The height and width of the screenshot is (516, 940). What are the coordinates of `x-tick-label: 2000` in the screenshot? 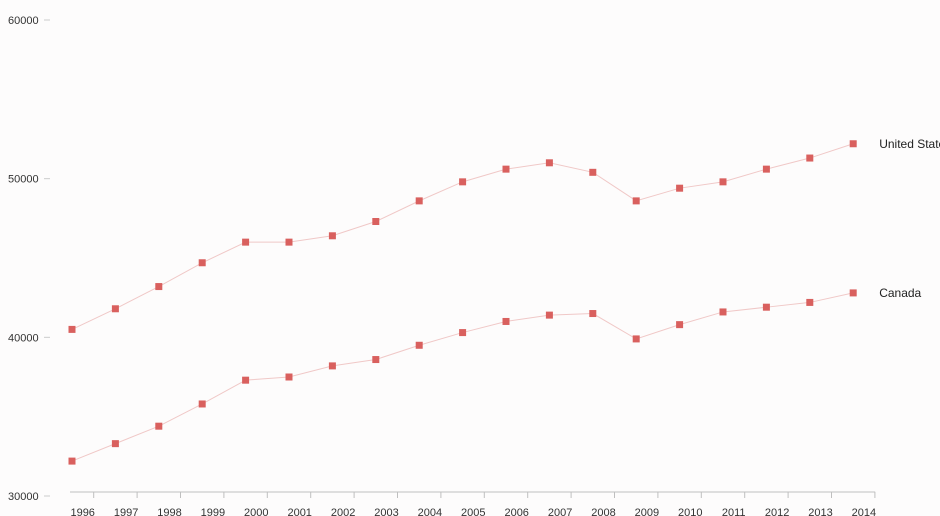 It's located at (256, 511).